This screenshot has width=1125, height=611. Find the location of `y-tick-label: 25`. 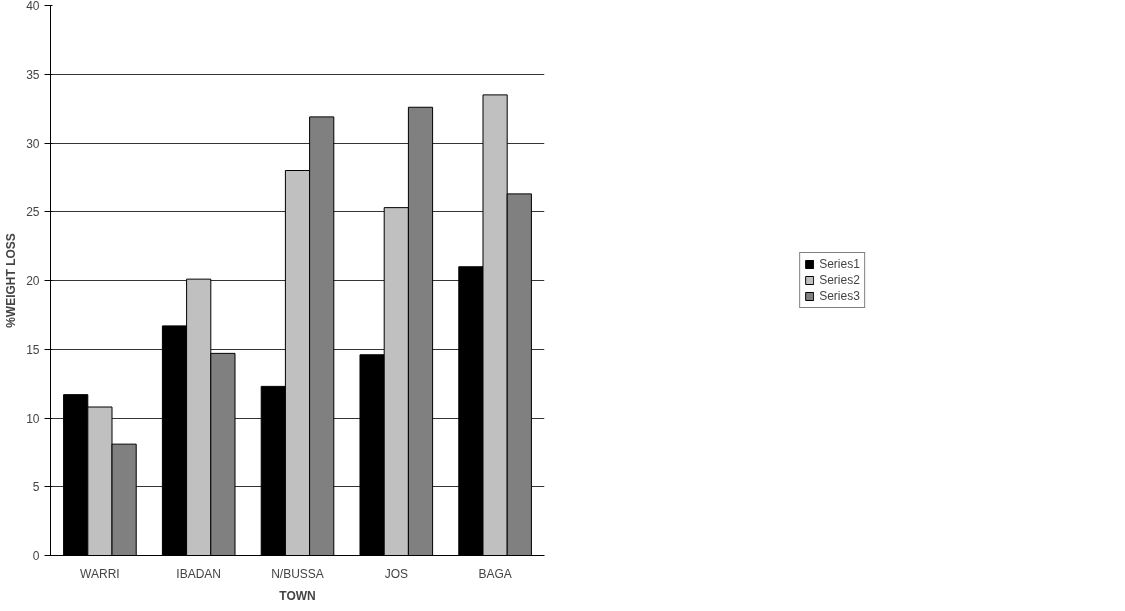

y-tick-label: 25 is located at coordinates (33, 212).